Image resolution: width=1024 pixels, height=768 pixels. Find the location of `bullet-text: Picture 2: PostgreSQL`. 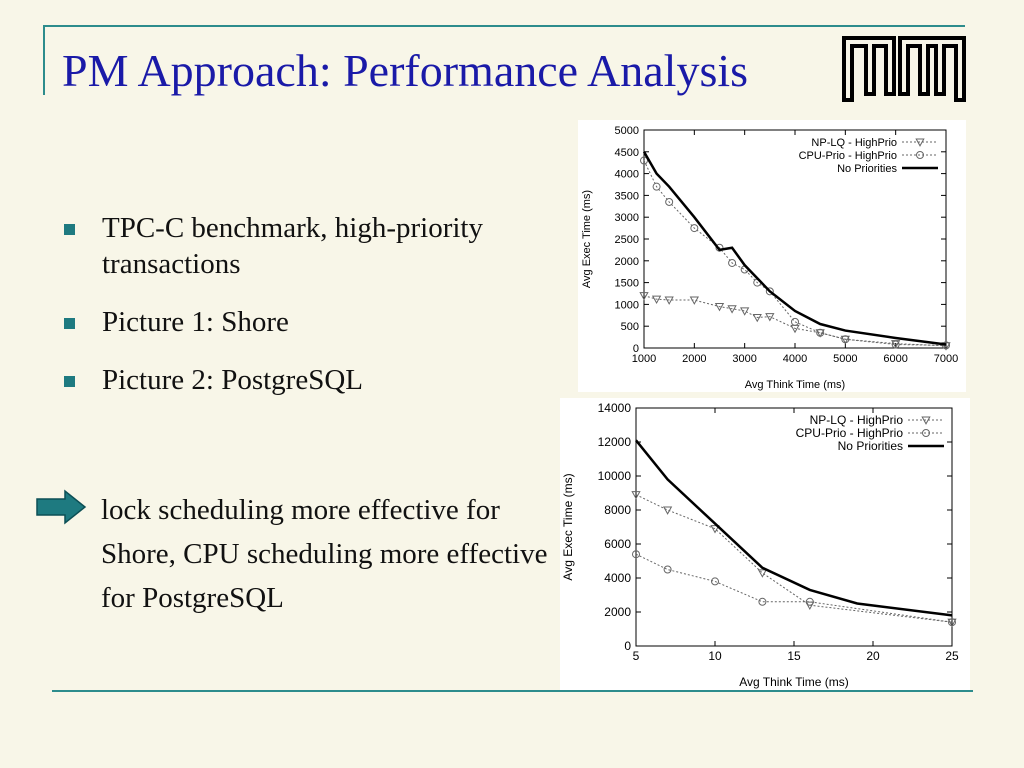

bullet-text: Picture 2: PostgreSQL is located at coordinates (232, 380).